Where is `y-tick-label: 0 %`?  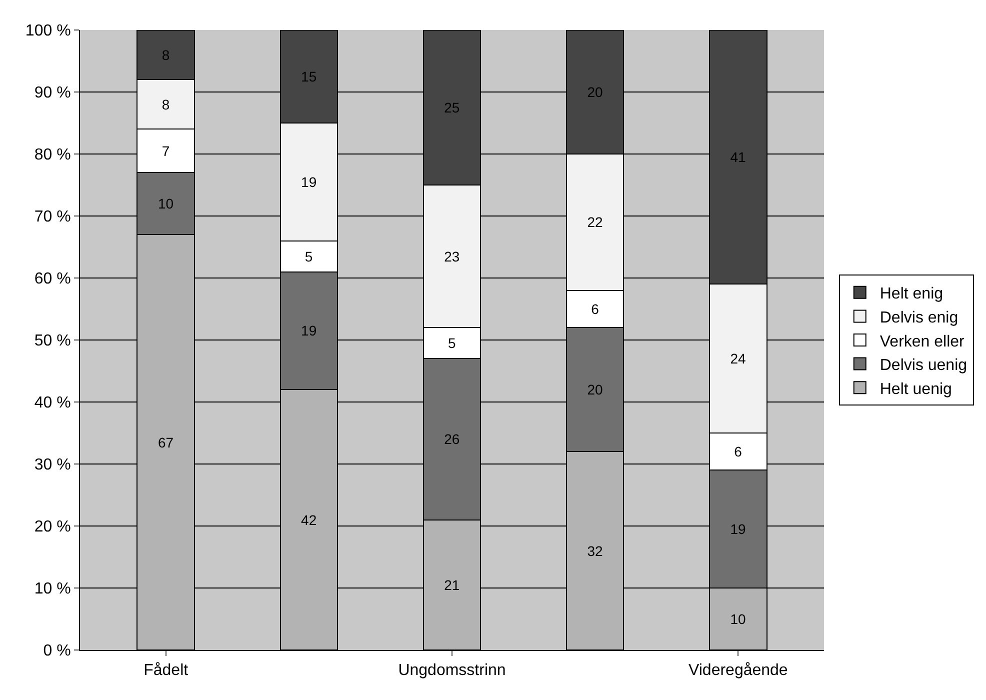
y-tick-label: 0 % is located at coordinates (57, 651).